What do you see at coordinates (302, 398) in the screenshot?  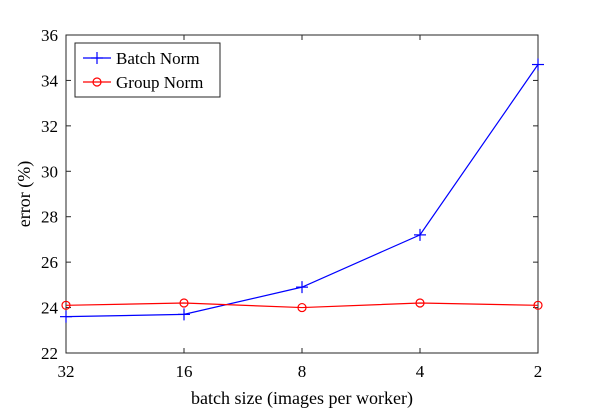 I see `x-axis-label: batch size (images per worker)` at bounding box center [302, 398].